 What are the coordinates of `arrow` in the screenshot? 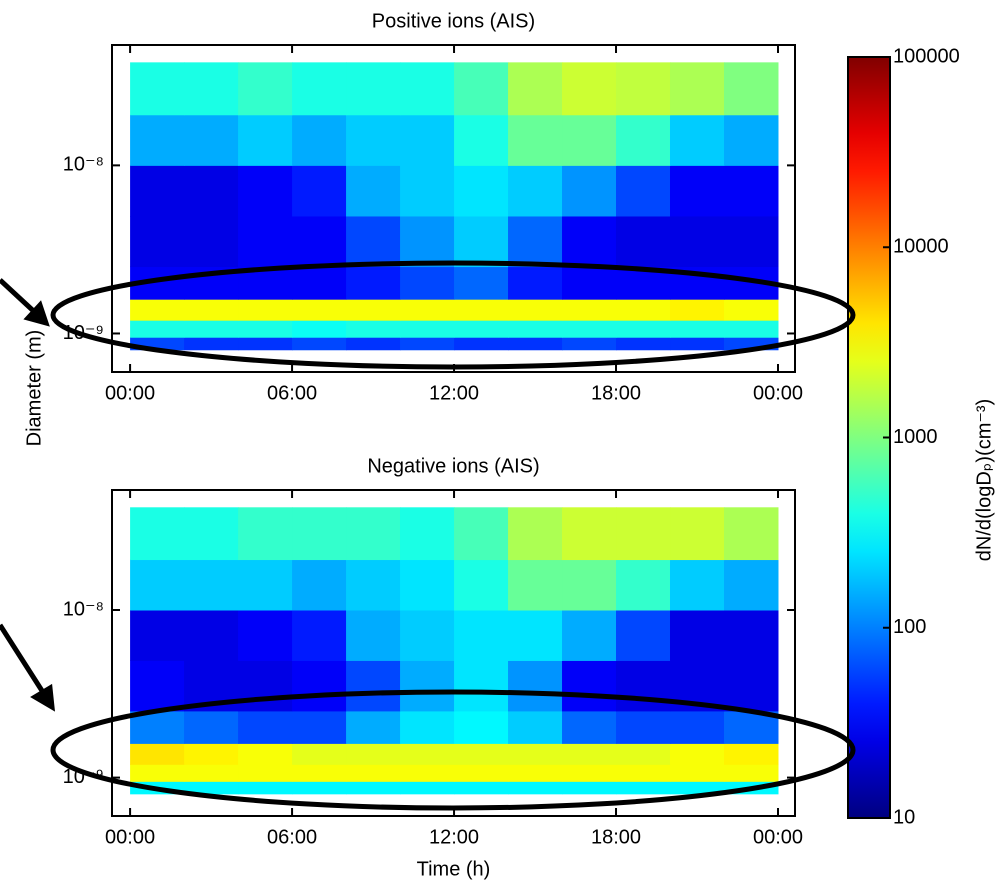 It's located at (24, 661).